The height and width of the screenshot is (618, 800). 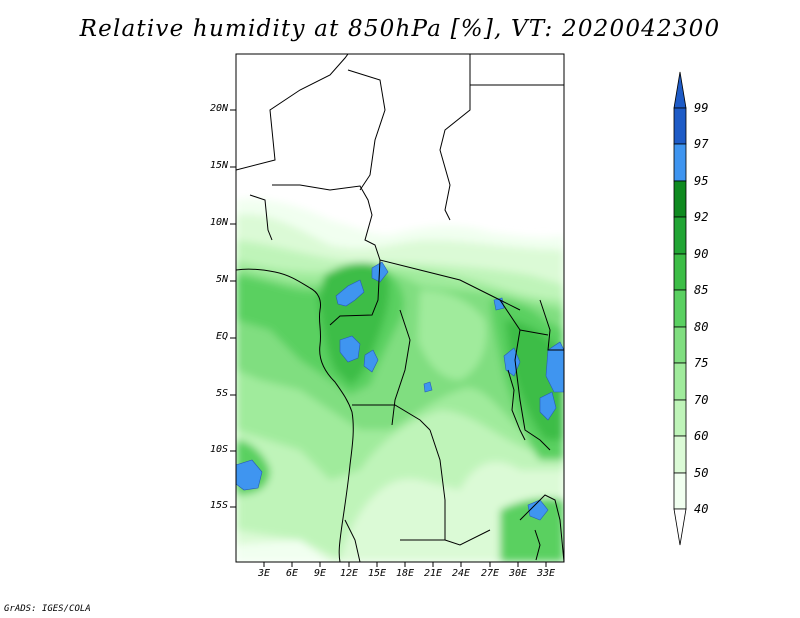 What do you see at coordinates (701, 473) in the screenshot?
I see `colorbar-label: 50` at bounding box center [701, 473].